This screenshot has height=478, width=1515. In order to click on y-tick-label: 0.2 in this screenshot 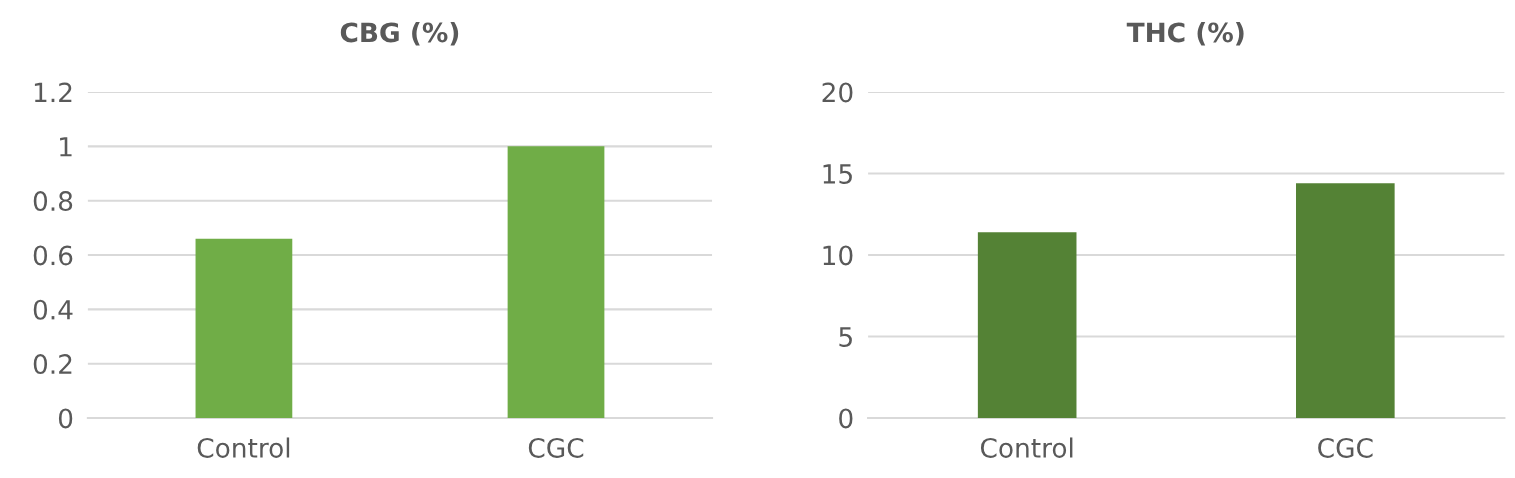, I will do `click(52, 364)`.